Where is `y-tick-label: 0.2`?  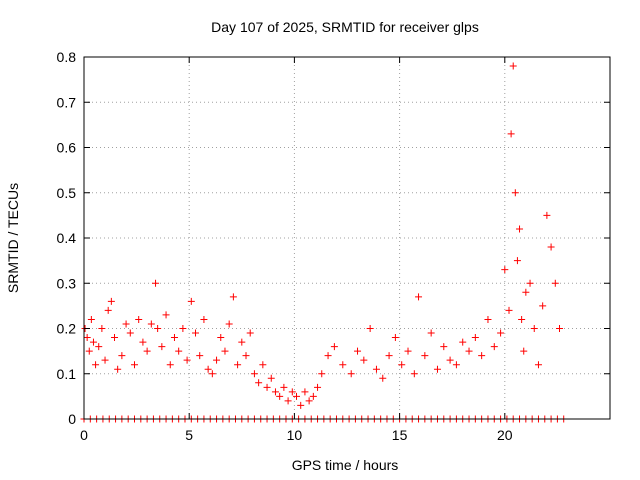
y-tick-label: 0.2 is located at coordinates (67, 329).